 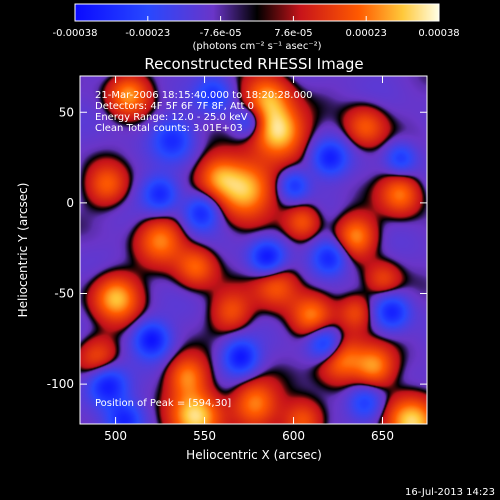 I want to click on y-axis-tick-labels: 50 0 -50 -100, so click(x=60, y=248).